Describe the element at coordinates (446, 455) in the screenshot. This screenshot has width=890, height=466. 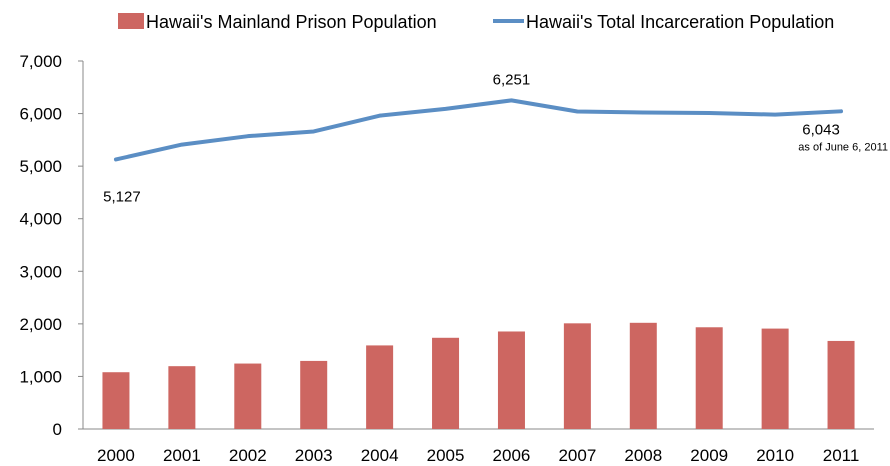
I see `x-tick-label: 2005` at that location.